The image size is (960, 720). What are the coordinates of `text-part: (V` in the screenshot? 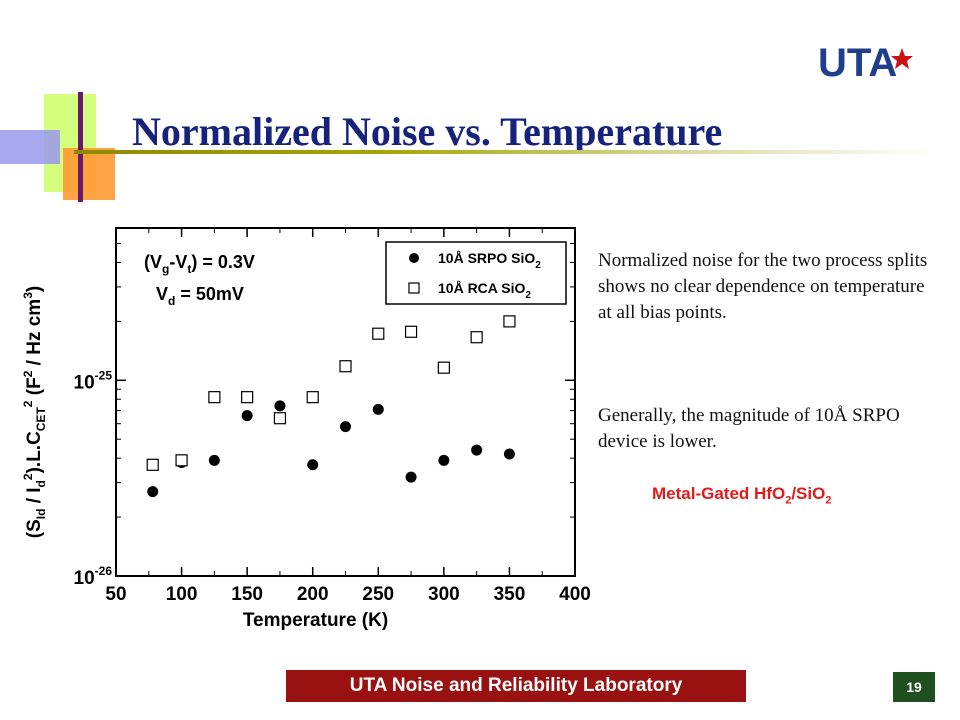 It's located at (153, 262).